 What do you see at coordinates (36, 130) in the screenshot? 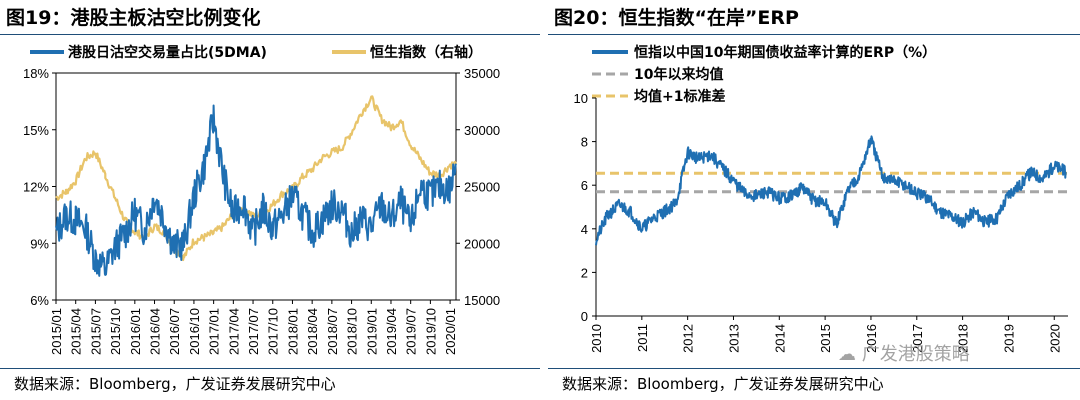
I see `y-left-tick-label: 15%` at bounding box center [36, 130].